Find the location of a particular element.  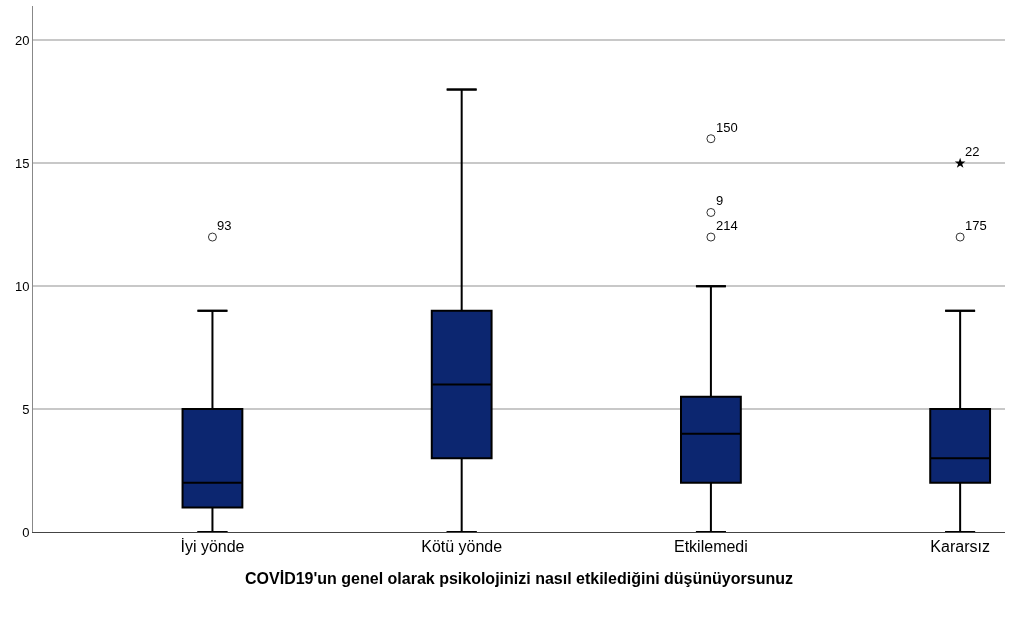

y-tick-label: 0 is located at coordinates (26, 532).